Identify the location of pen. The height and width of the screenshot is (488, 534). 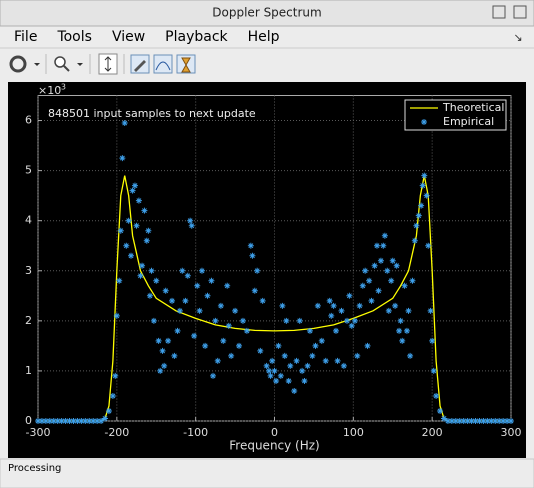
(140, 66).